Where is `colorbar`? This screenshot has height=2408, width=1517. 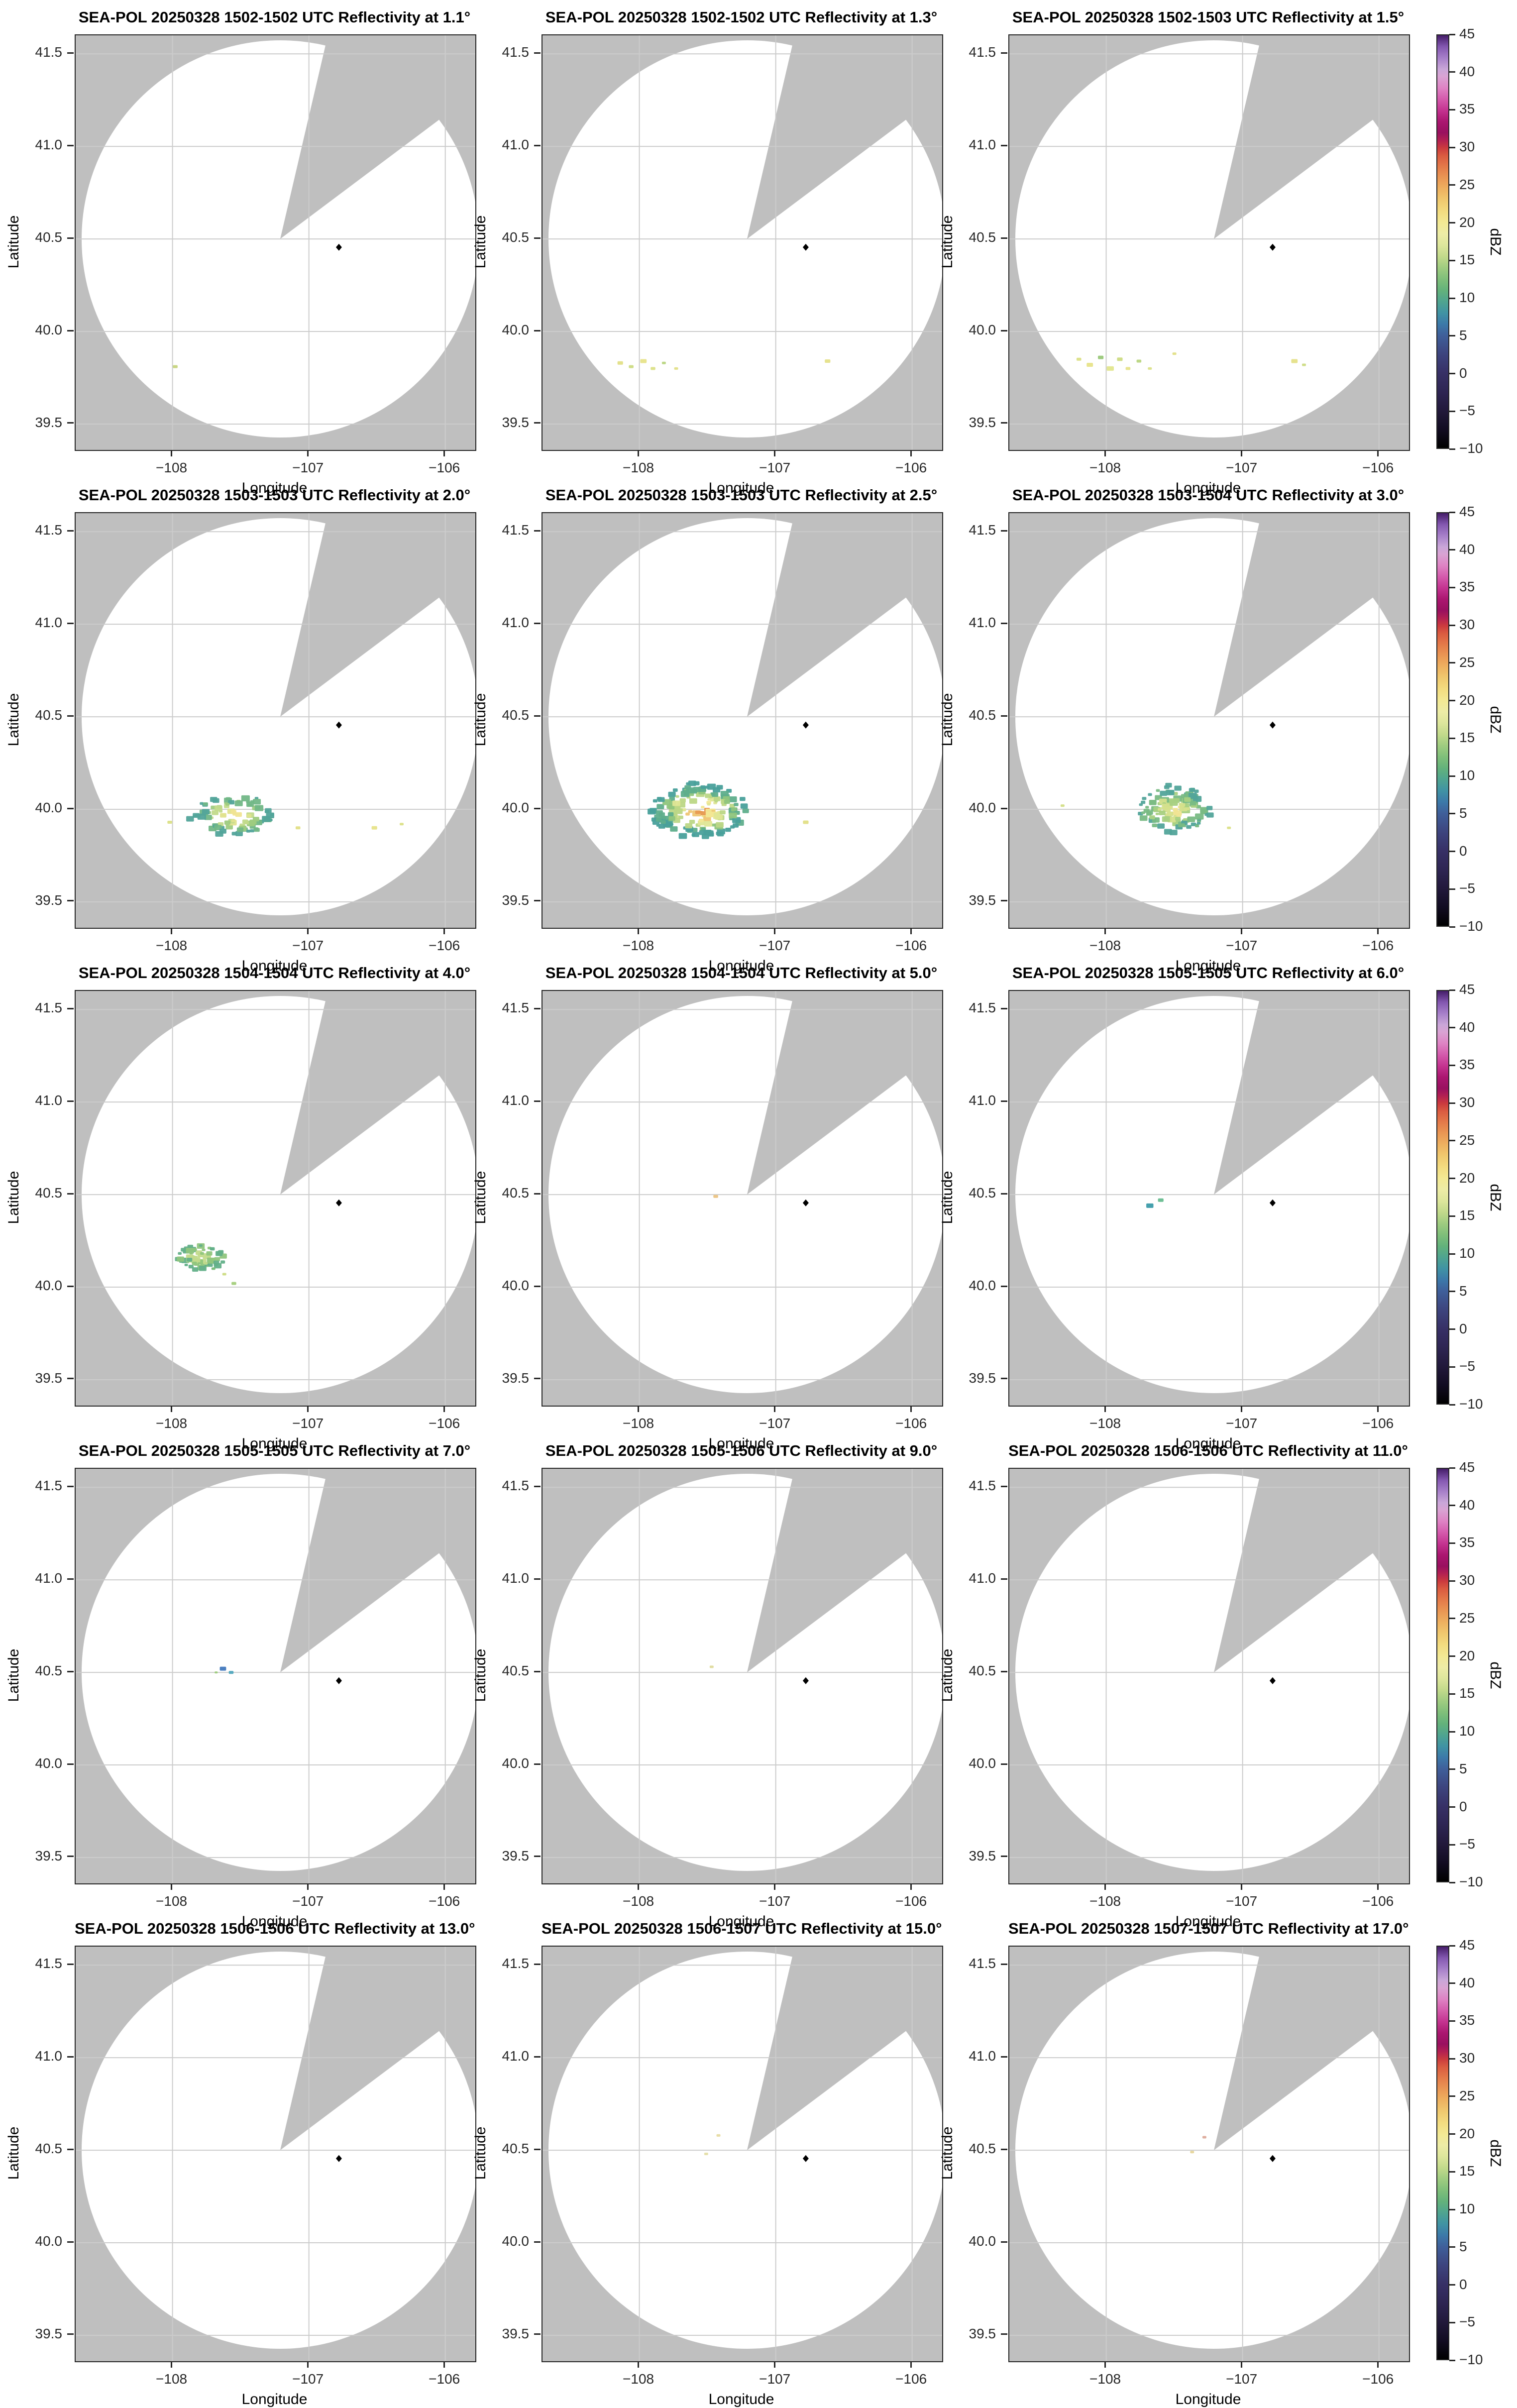
colorbar is located at coordinates (1443, 1197).